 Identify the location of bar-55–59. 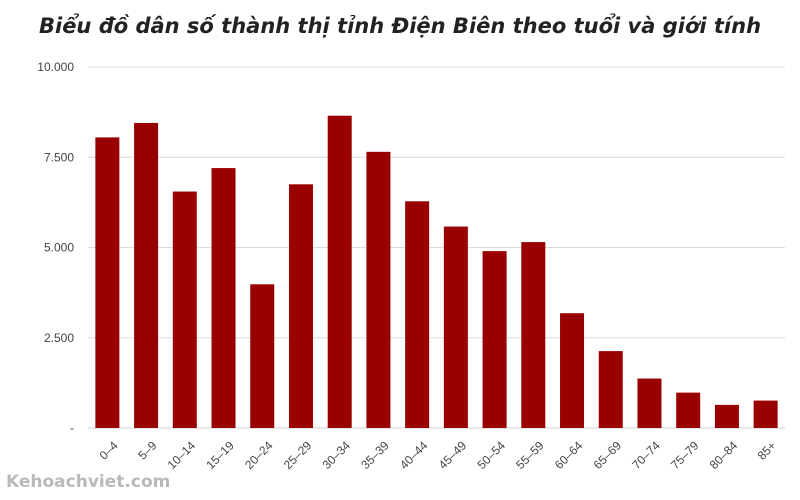
(533, 335).